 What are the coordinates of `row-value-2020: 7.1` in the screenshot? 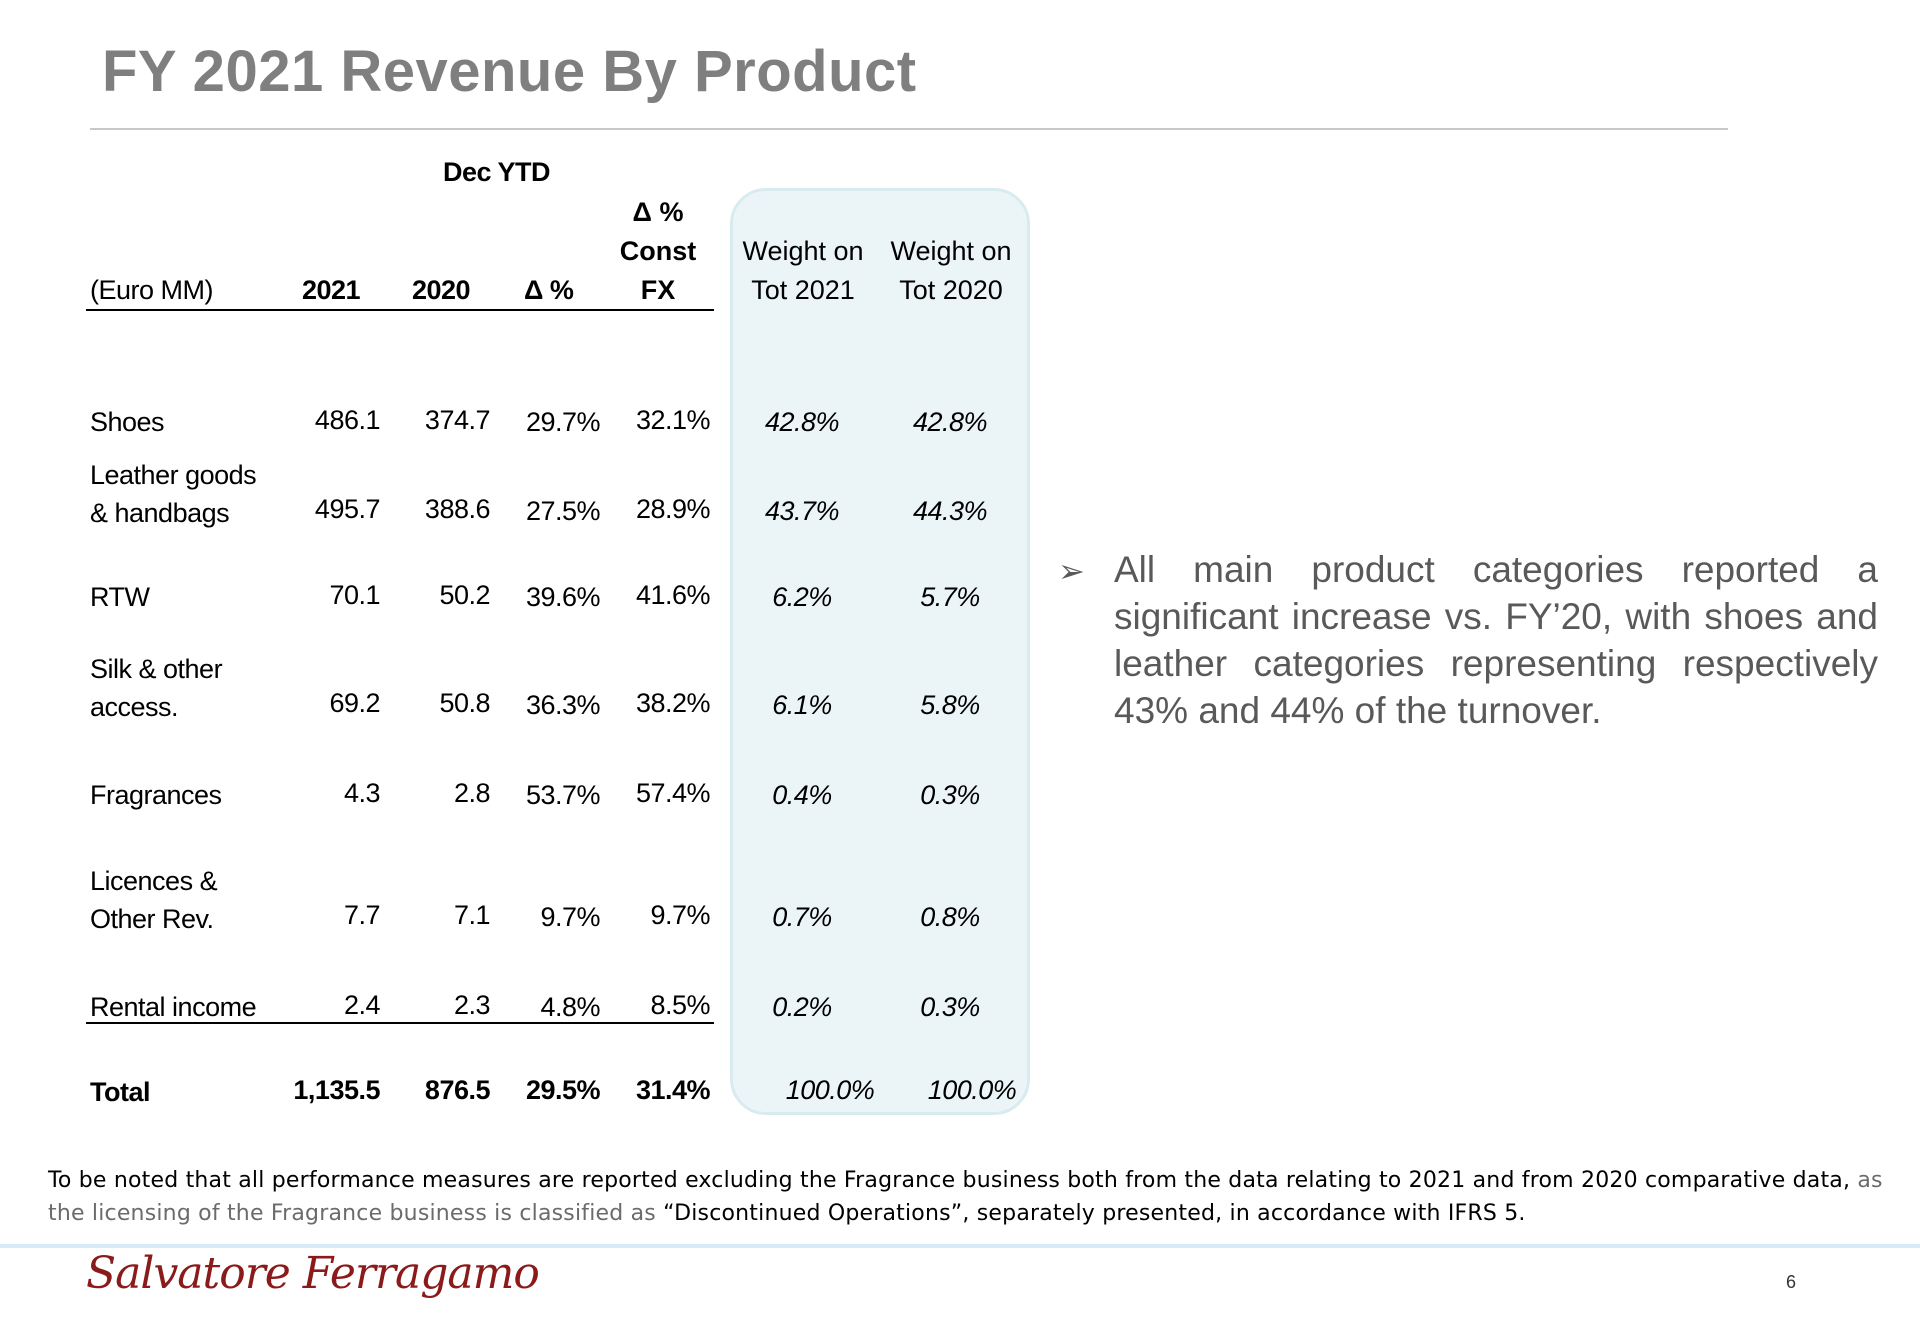 It's located at (472, 915).